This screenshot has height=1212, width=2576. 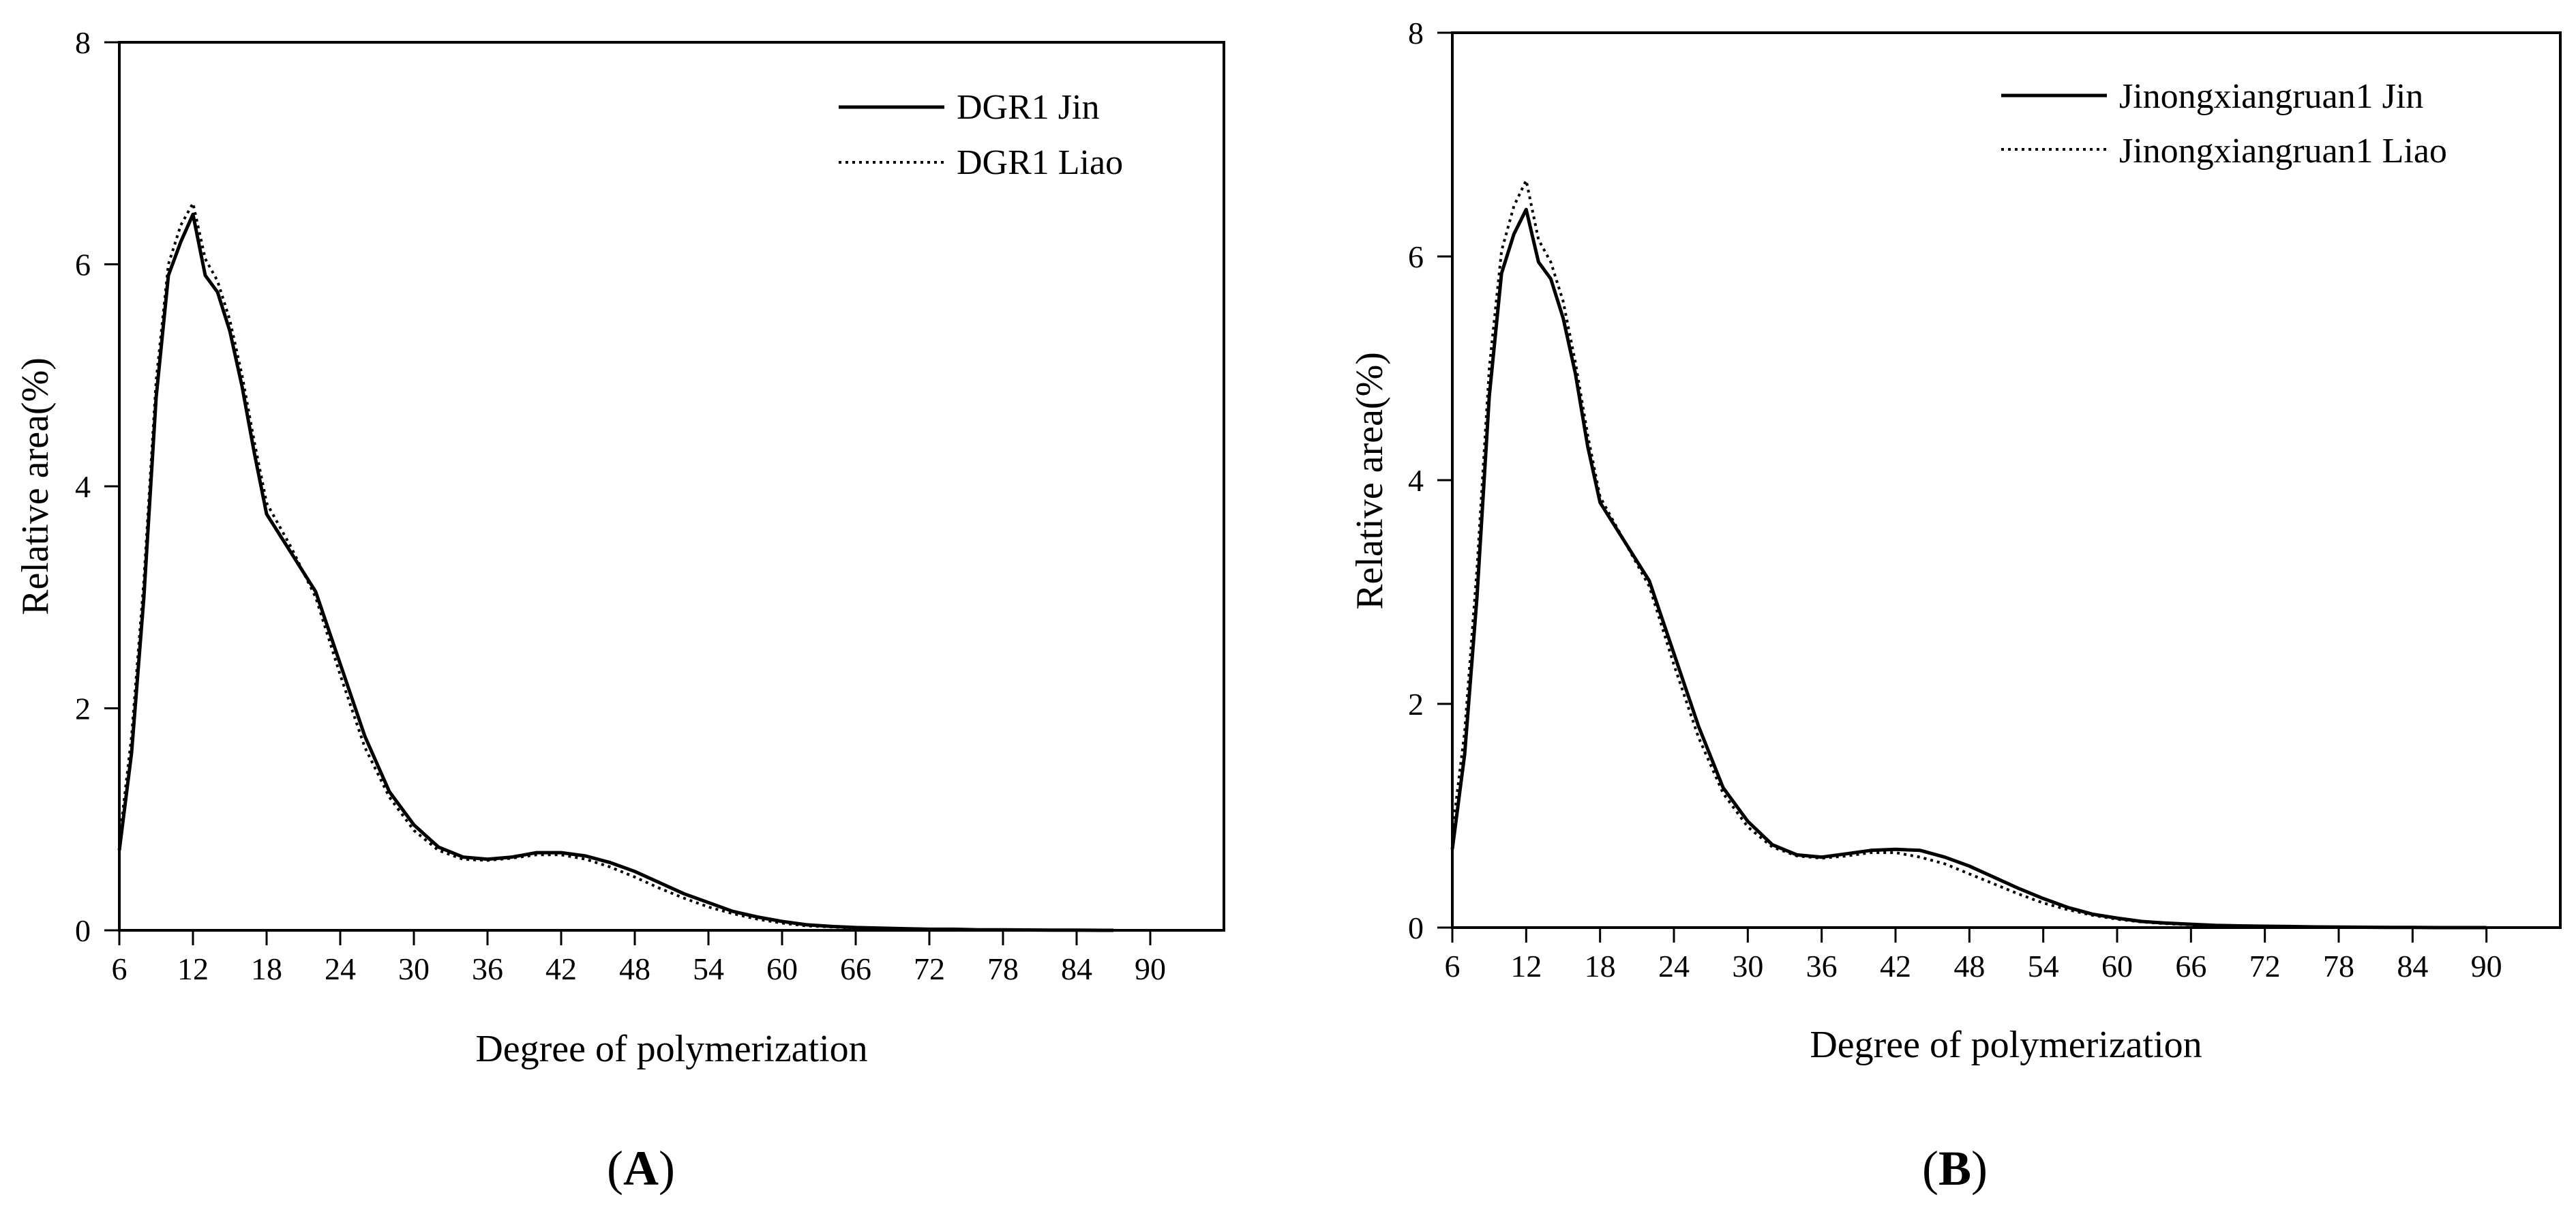 I want to click on panel-a-x-tick-label: 30, so click(x=414, y=968).